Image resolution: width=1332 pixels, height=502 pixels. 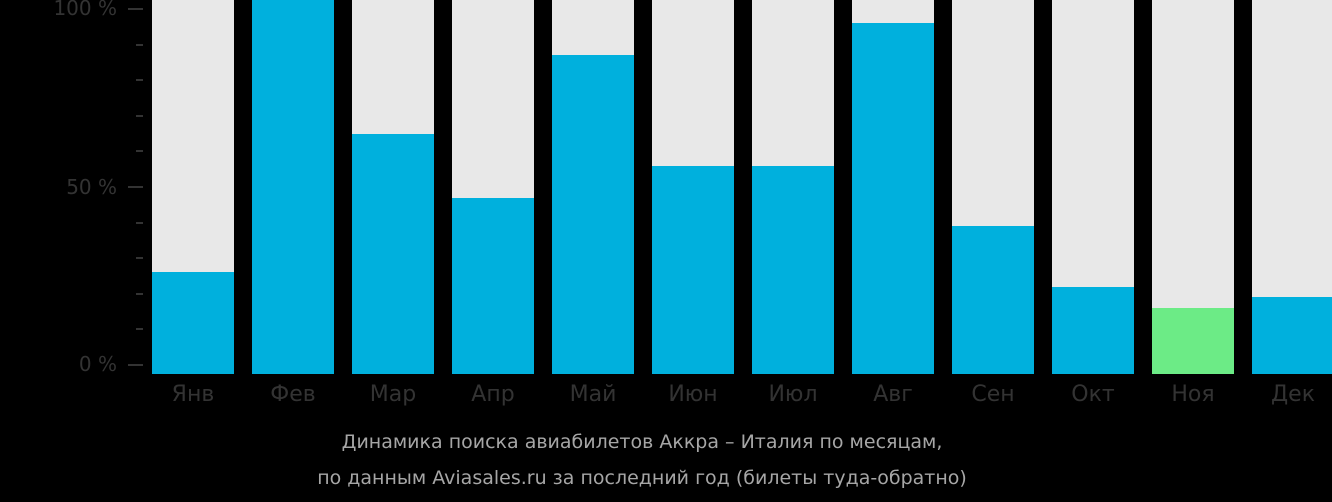 I want to click on x-tick-label: Июн, so click(x=693, y=394).